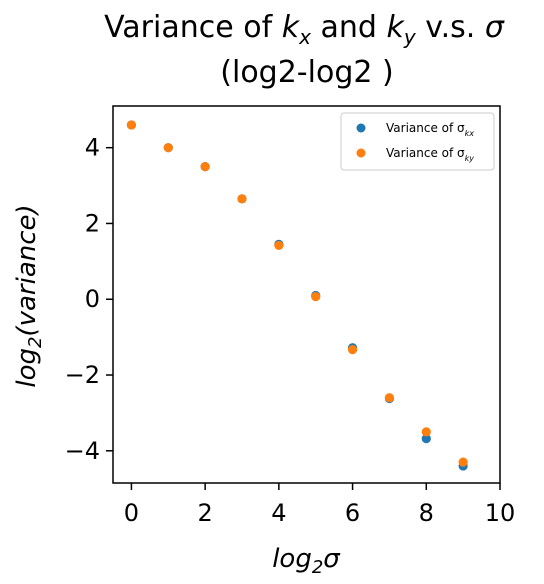  I want to click on legend: Variance of σkx Variance of σky, so click(417, 141).